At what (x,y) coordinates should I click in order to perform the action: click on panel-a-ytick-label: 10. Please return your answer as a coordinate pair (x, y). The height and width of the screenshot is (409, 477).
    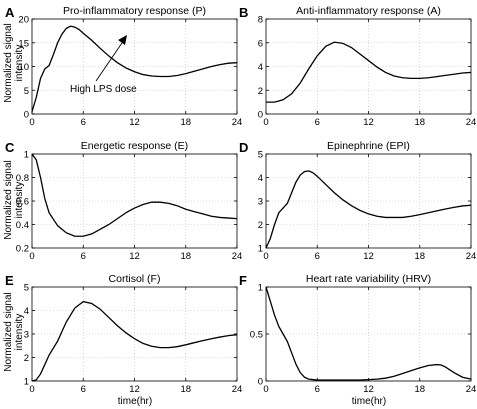
    Looking at the image, I should click on (23, 67).